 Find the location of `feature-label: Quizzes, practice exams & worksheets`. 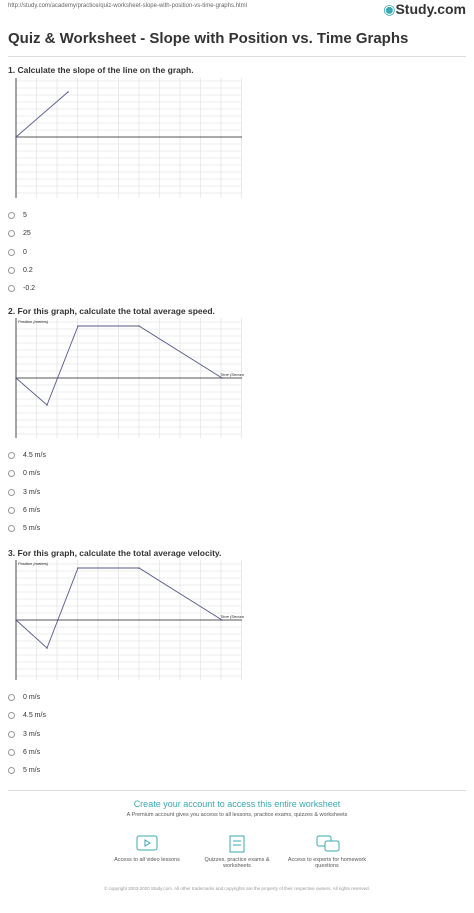

feature-label: Quizzes, practice exams & worksheets is located at coordinates (237, 863).